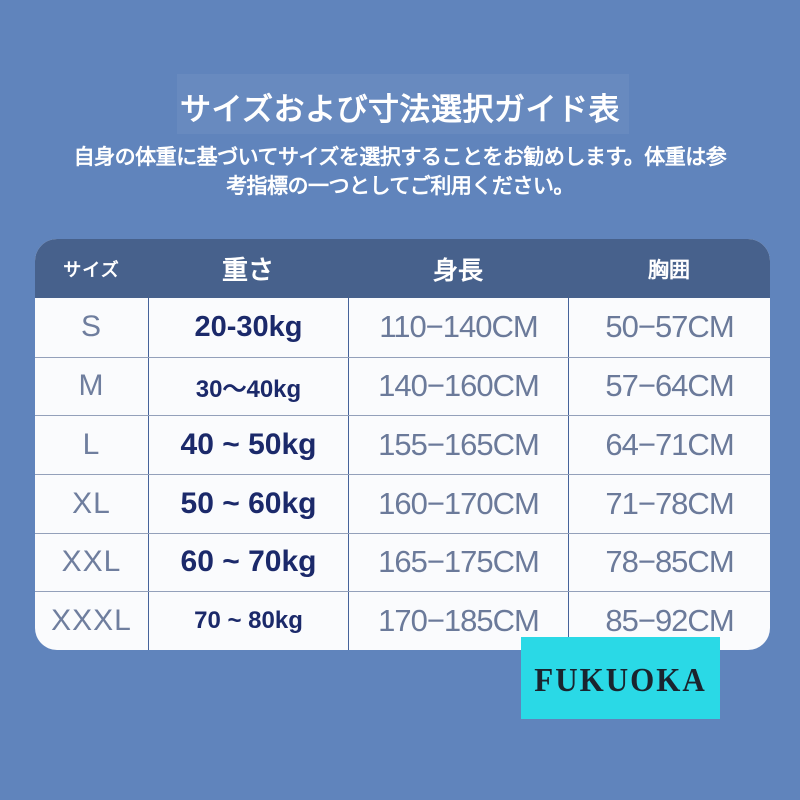 The height and width of the screenshot is (800, 800). Describe the element at coordinates (248, 327) in the screenshot. I see `weight-cell: 20-30kg` at that location.